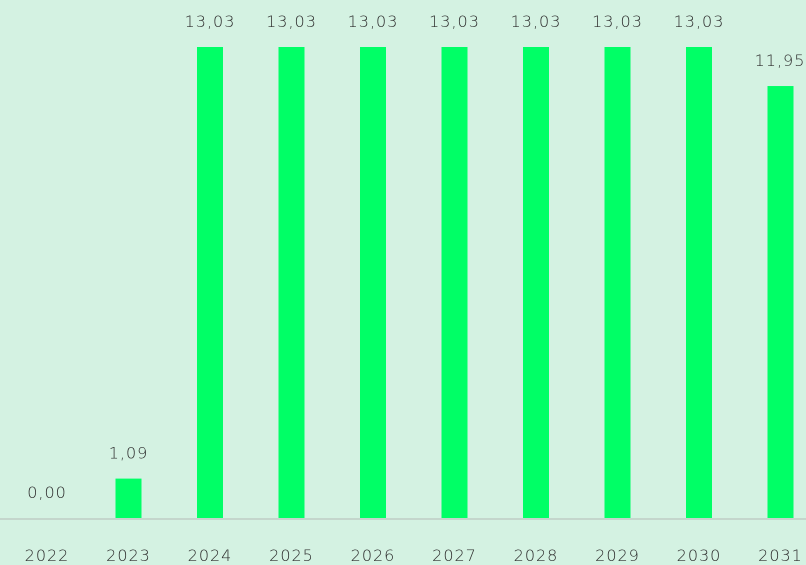 The height and width of the screenshot is (565, 806). What do you see at coordinates (129, 453) in the screenshot?
I see `data-label-2023: 1,09` at bounding box center [129, 453].